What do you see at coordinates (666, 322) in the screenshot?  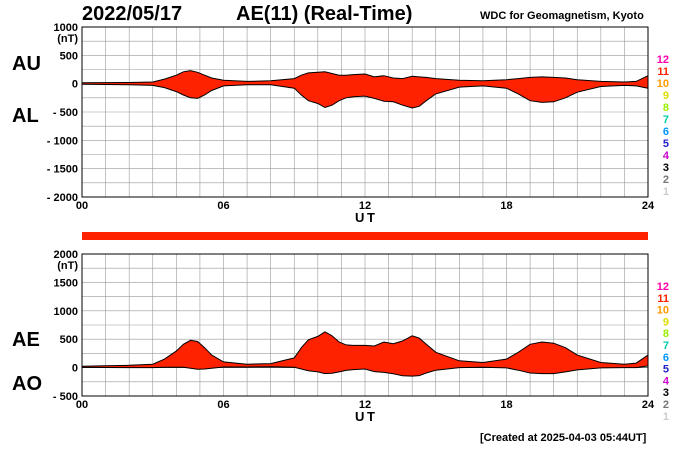 I see `ae-ao-kp-label: 9` at bounding box center [666, 322].